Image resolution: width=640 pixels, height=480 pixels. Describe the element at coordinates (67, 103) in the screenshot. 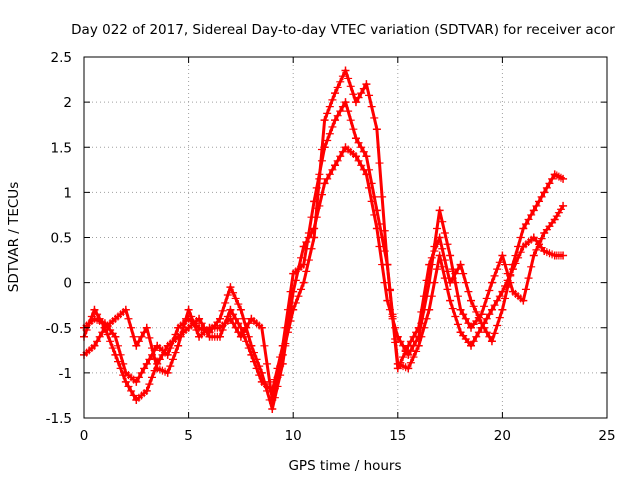

I see `y-tick-label: 2` at that location.